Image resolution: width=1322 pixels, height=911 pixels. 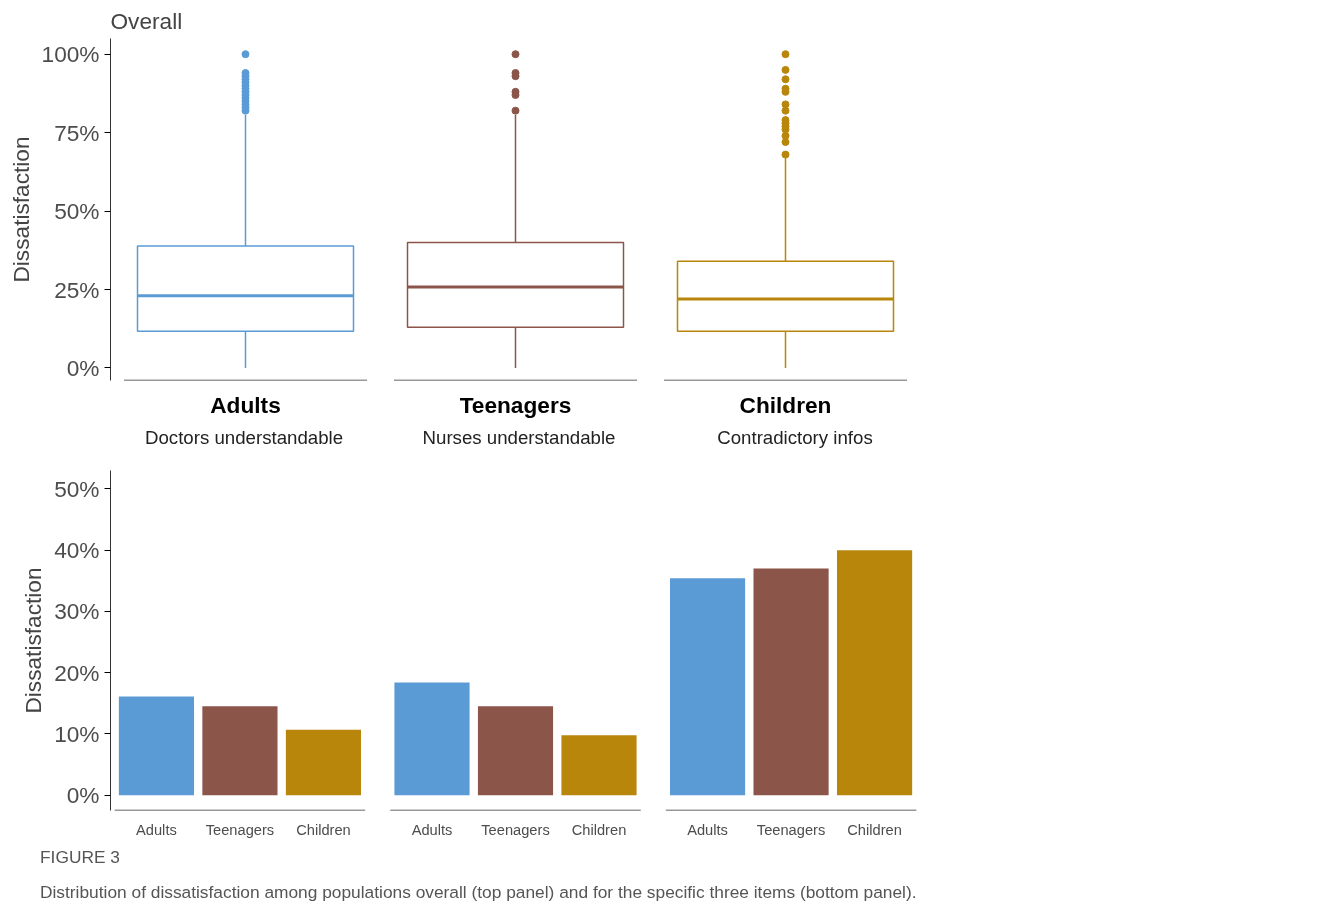 I want to click on y-tick-label: 30%, so click(x=77, y=611).